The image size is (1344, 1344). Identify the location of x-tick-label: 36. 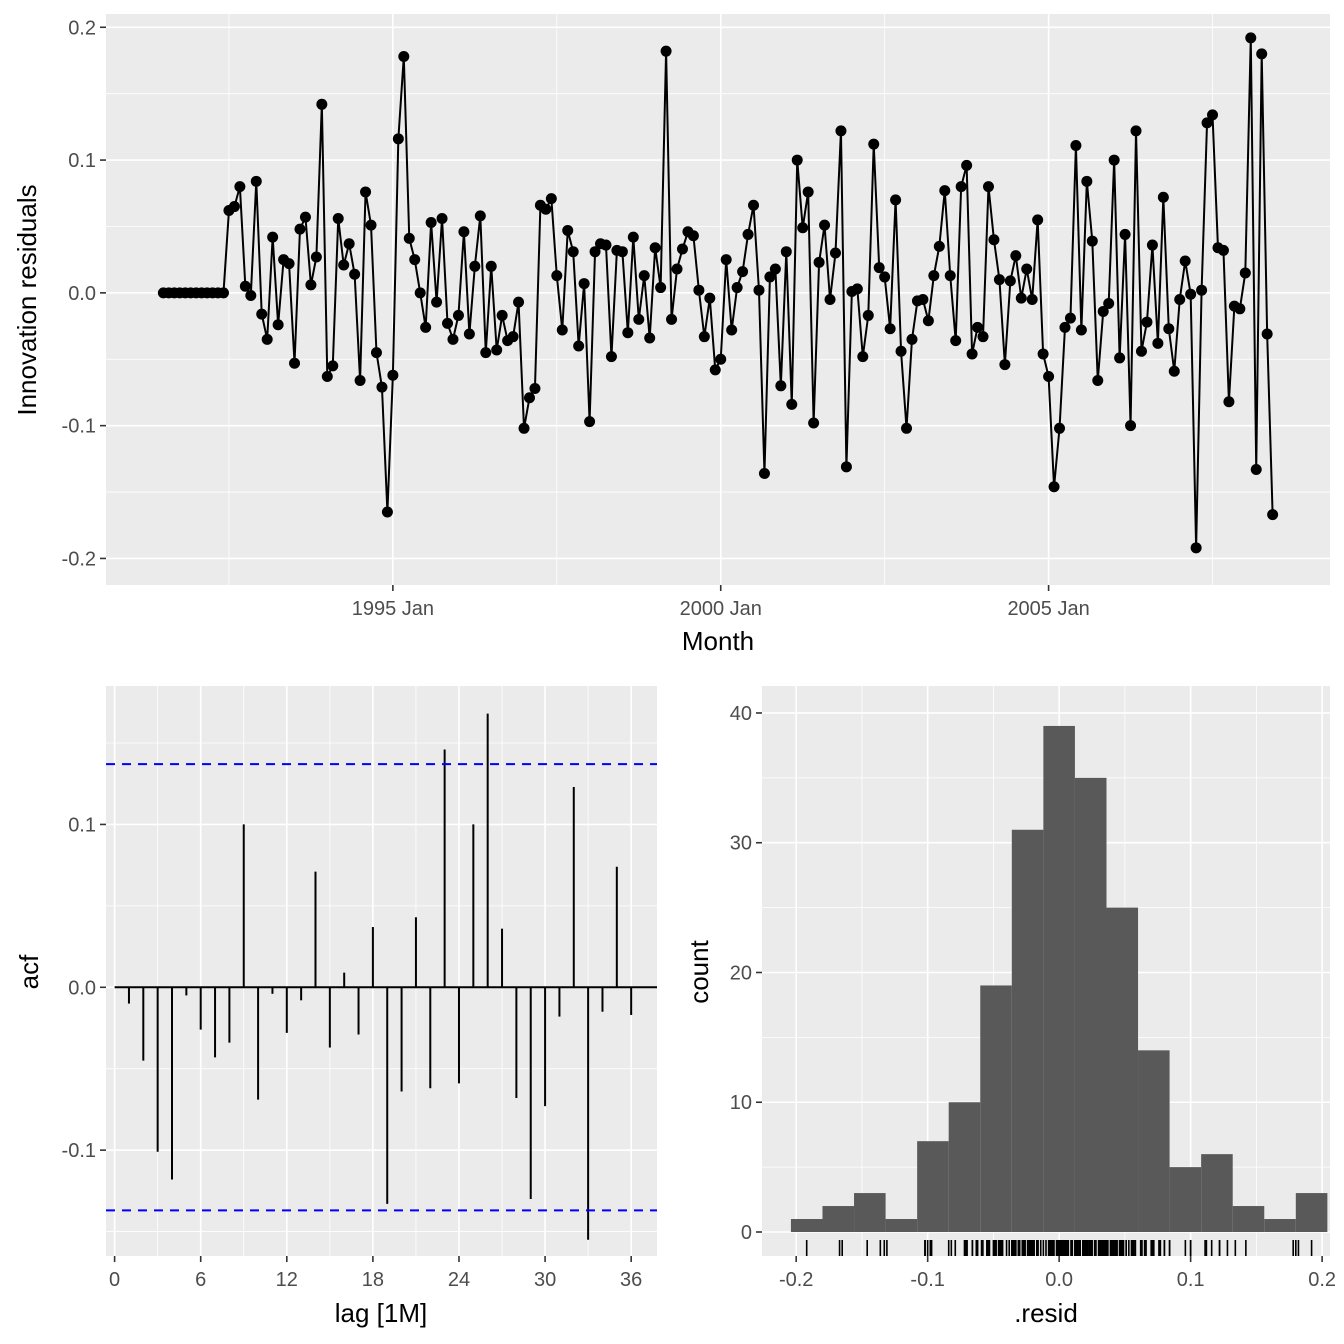
(631, 1280).